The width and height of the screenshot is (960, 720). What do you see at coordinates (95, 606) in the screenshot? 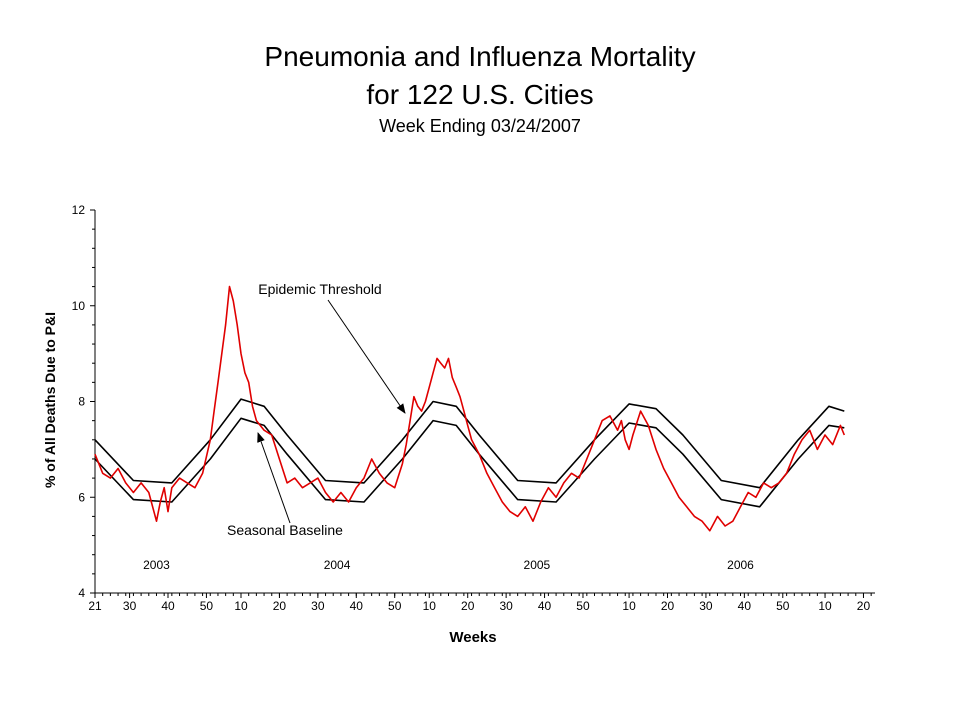
I see `x-tick-label: 21` at bounding box center [95, 606].